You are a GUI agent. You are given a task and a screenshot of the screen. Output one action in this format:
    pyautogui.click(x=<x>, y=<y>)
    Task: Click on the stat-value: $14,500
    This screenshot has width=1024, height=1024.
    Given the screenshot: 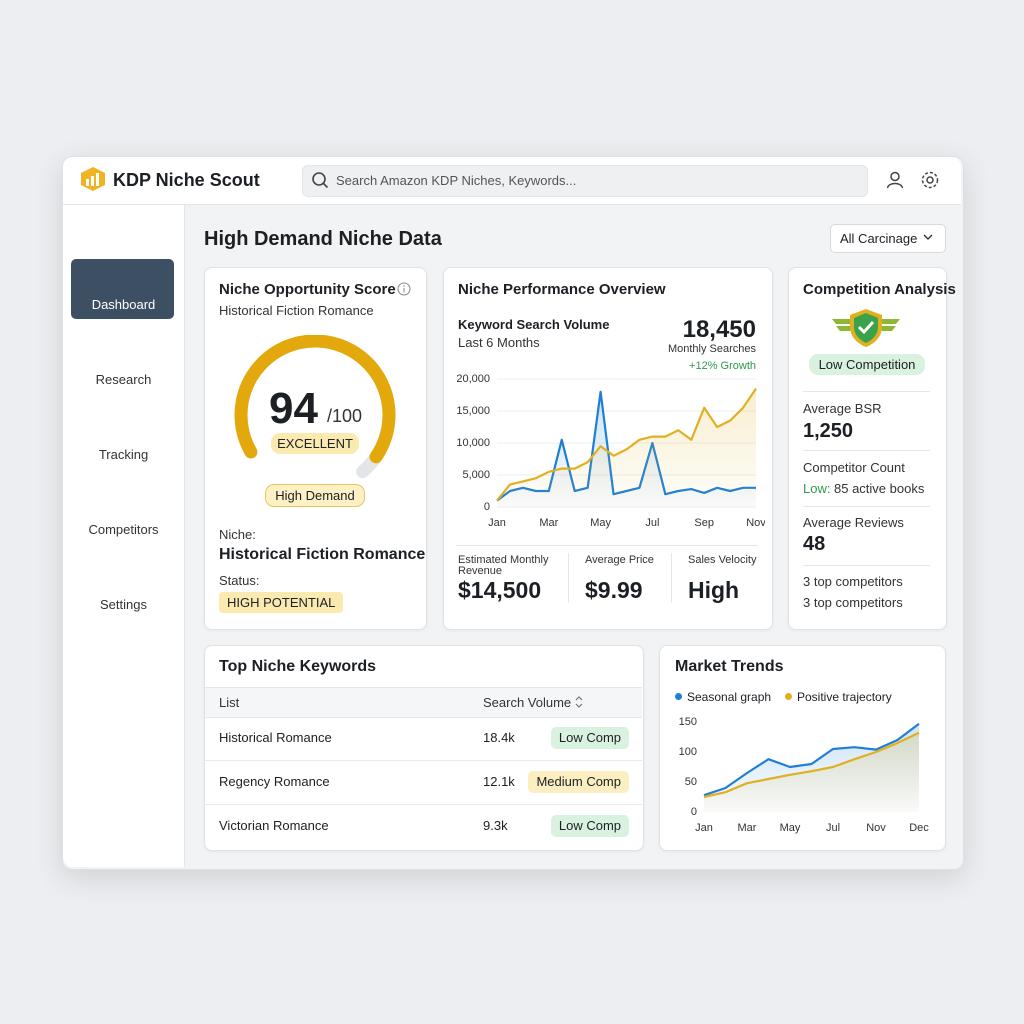 What is the action you would take?
    pyautogui.click(x=500, y=590)
    